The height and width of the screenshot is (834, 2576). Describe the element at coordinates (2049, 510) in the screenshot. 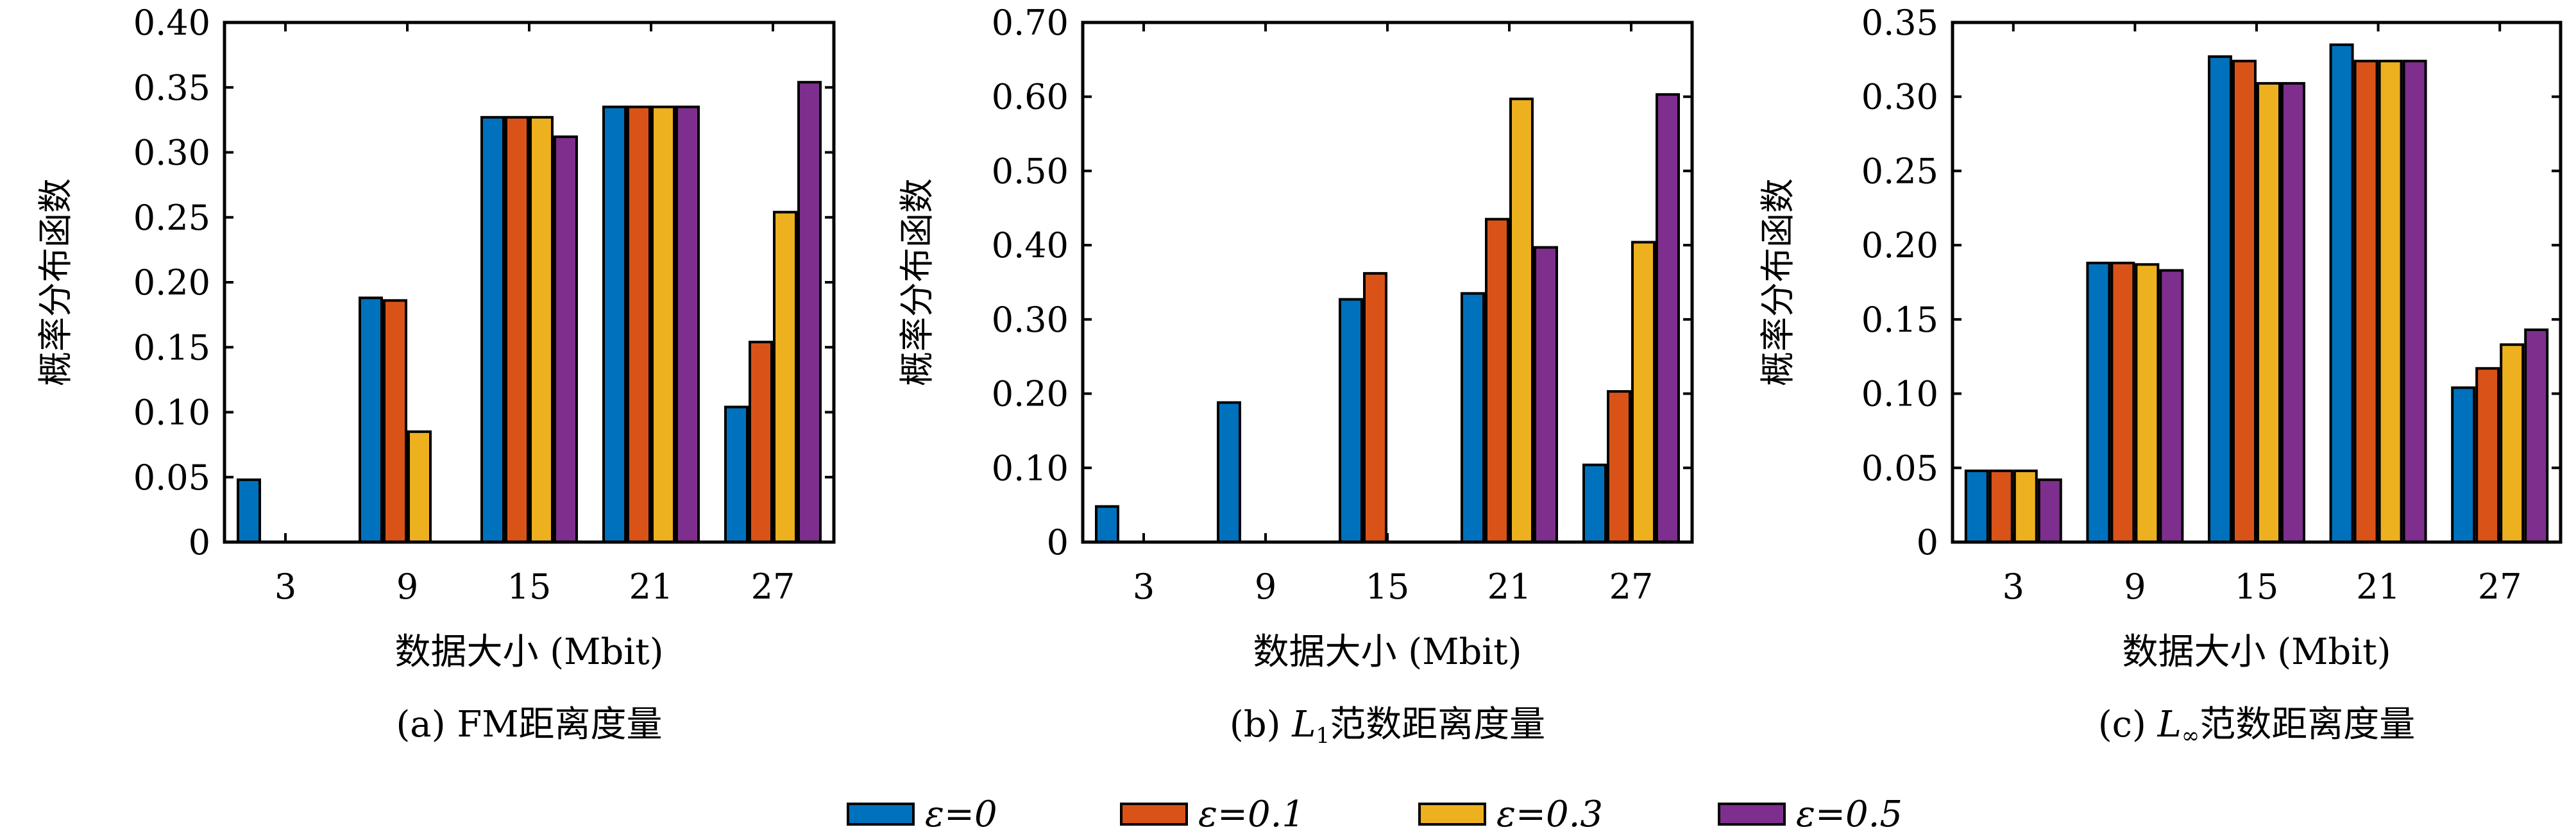

I see `bar-c-s3-c0` at that location.